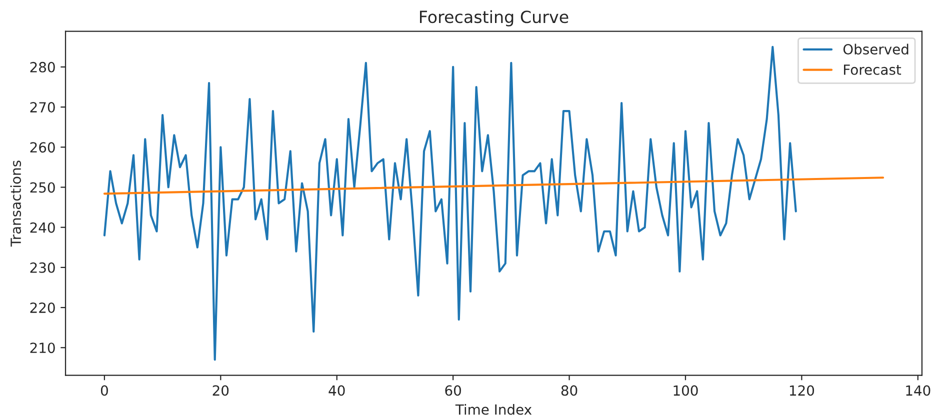 Image resolution: width=936 pixels, height=417 pixels. What do you see at coordinates (42, 348) in the screenshot?
I see `y-tick-label: 210` at bounding box center [42, 348].